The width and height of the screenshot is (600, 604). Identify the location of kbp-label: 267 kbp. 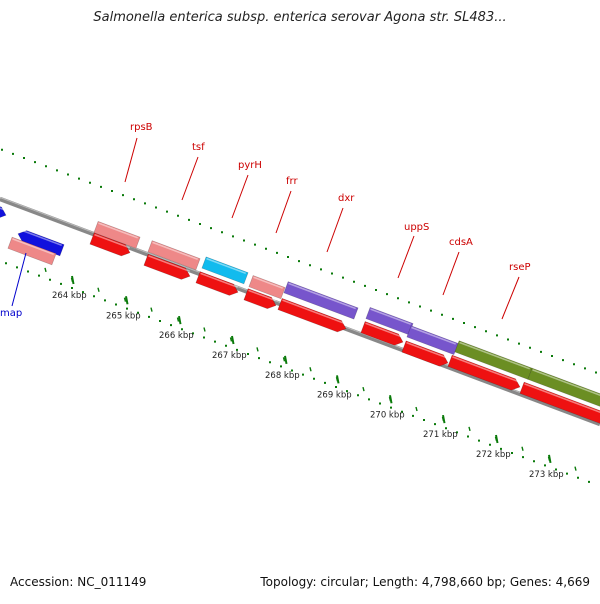
(229, 356).